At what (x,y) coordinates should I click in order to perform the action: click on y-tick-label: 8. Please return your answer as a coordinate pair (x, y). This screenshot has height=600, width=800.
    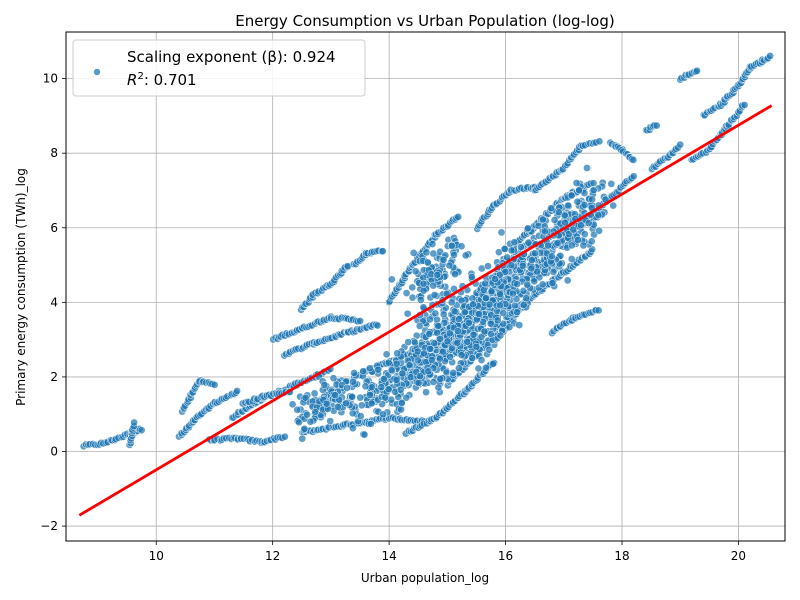
    Looking at the image, I should click on (54, 153).